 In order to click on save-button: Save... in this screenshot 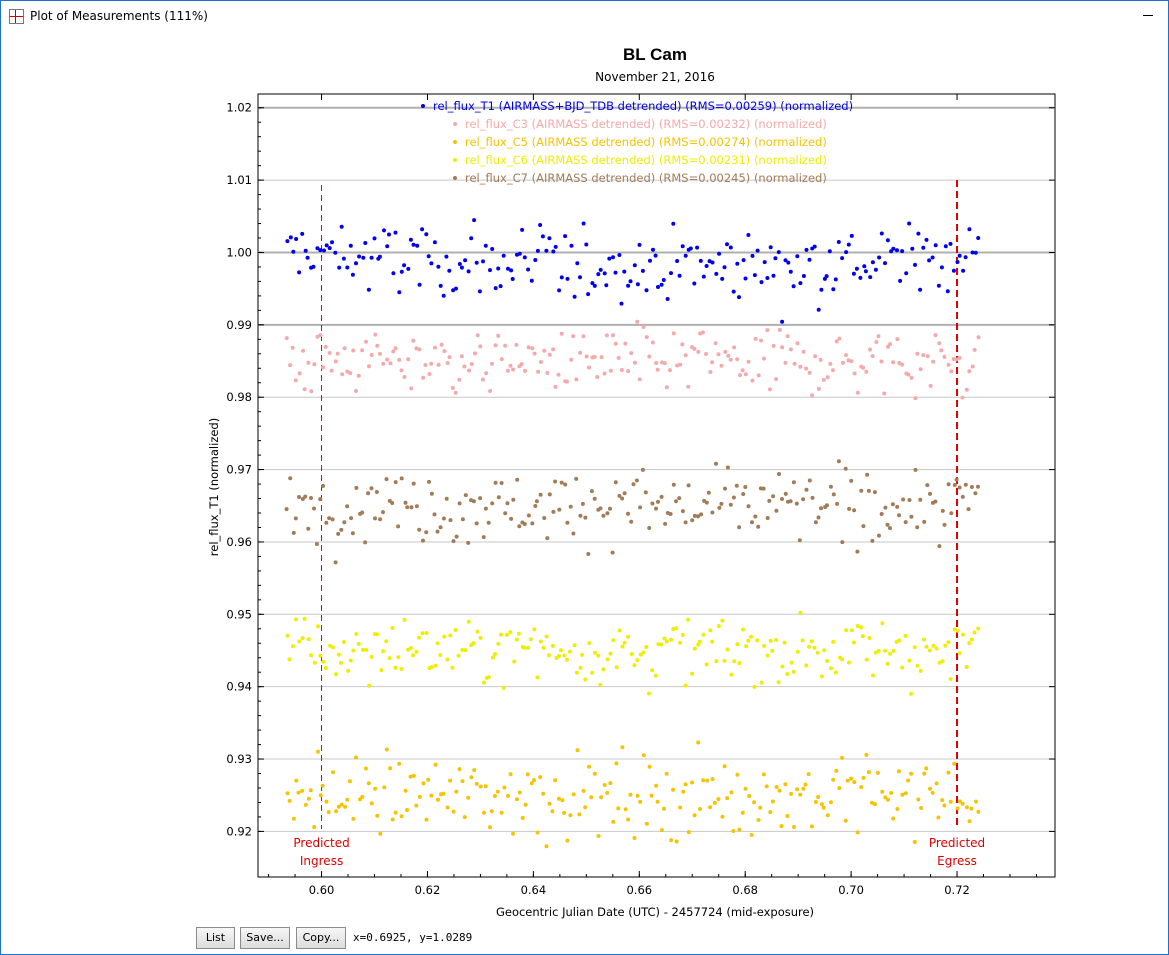, I will do `click(265, 938)`.